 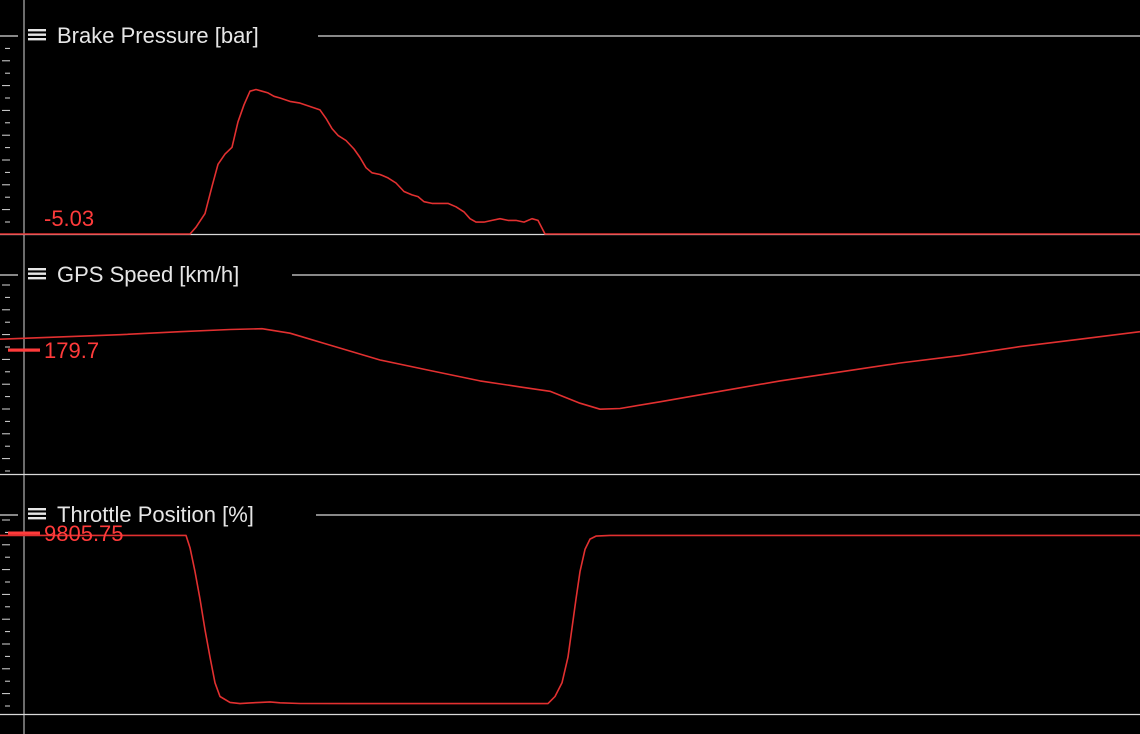 What do you see at coordinates (84, 533) in the screenshot?
I see `value-readout: 9805.75` at bounding box center [84, 533].